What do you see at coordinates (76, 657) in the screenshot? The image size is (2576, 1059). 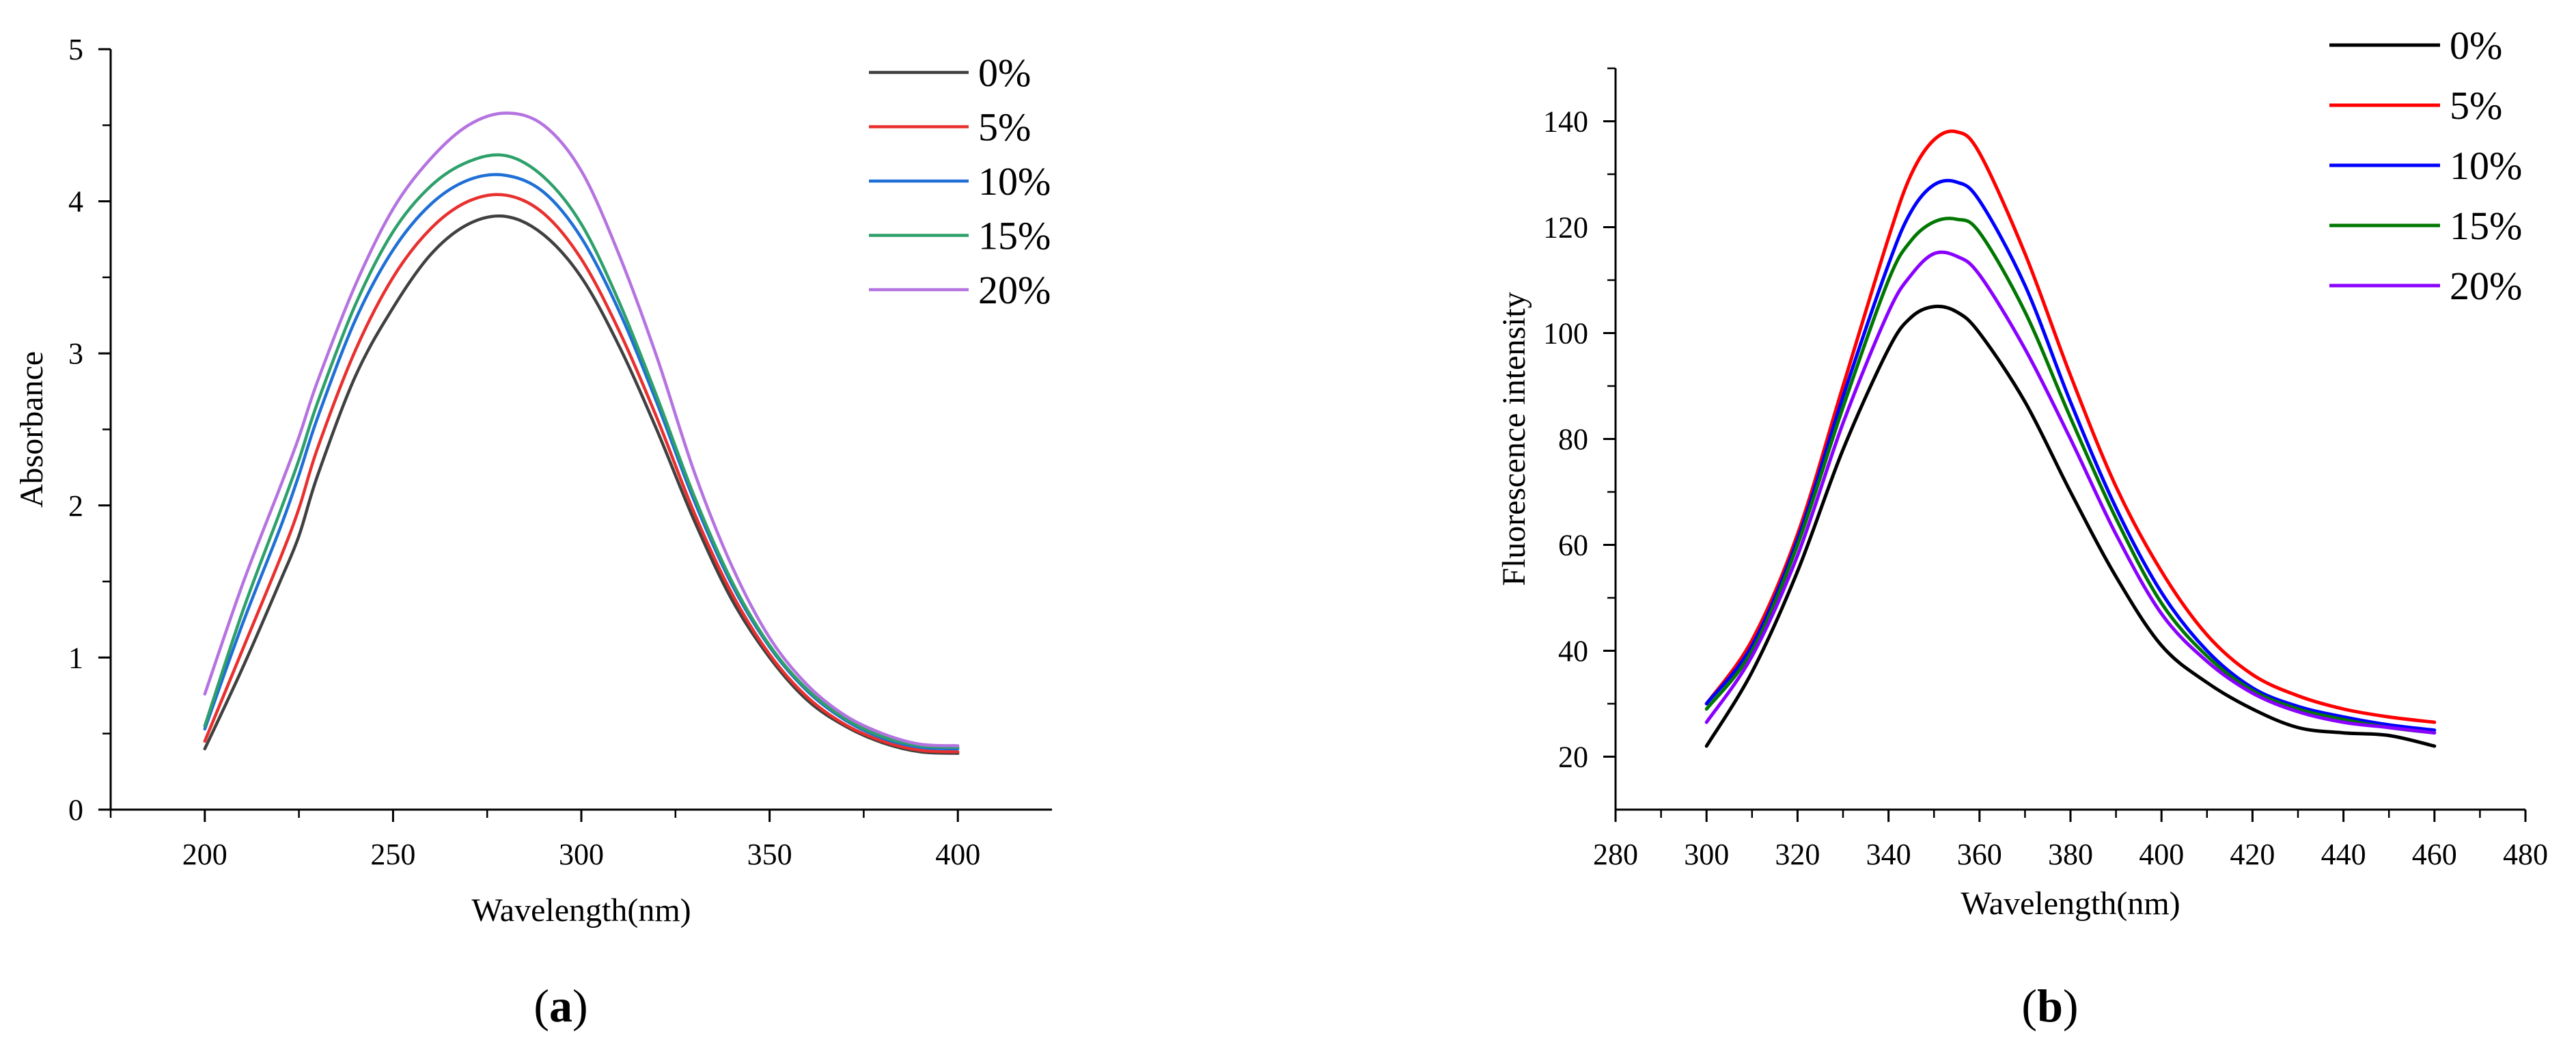 I see `y-tick-label: 1` at bounding box center [76, 657].